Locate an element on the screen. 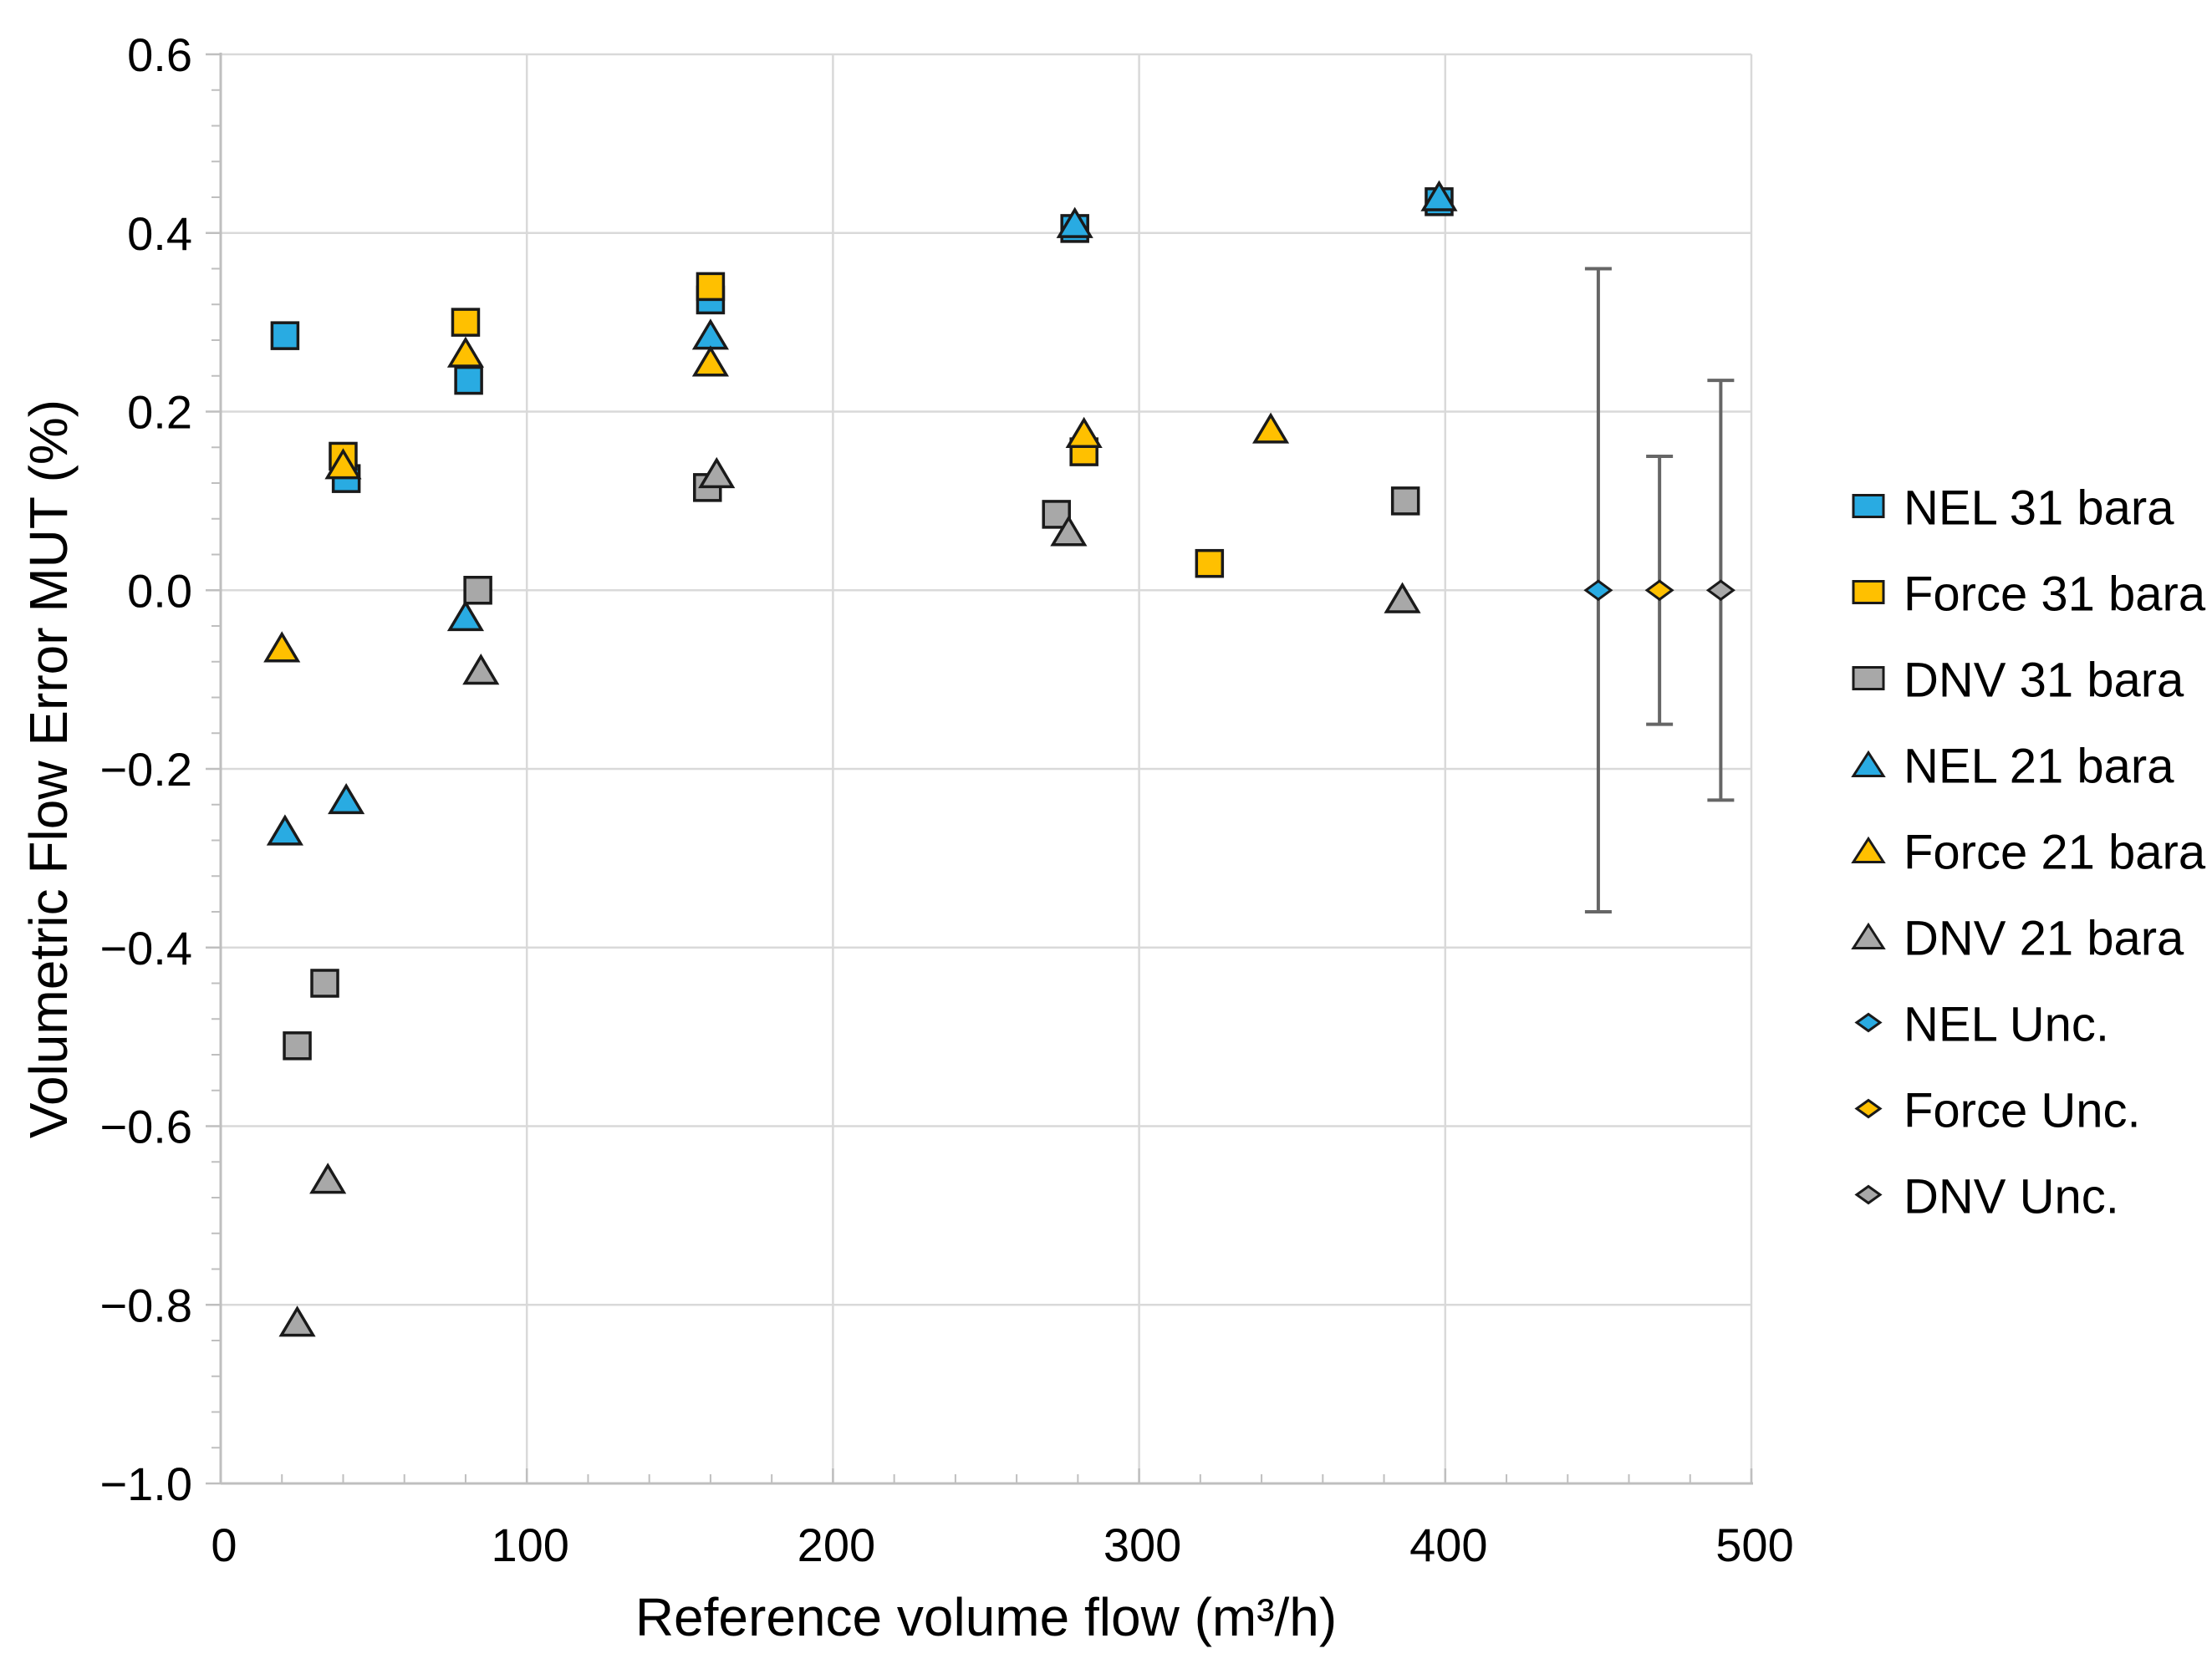 Image resolution: width=2212 pixels, height=1674 pixels. legend-item-label: Force 21 bara is located at coordinates (2055, 852).